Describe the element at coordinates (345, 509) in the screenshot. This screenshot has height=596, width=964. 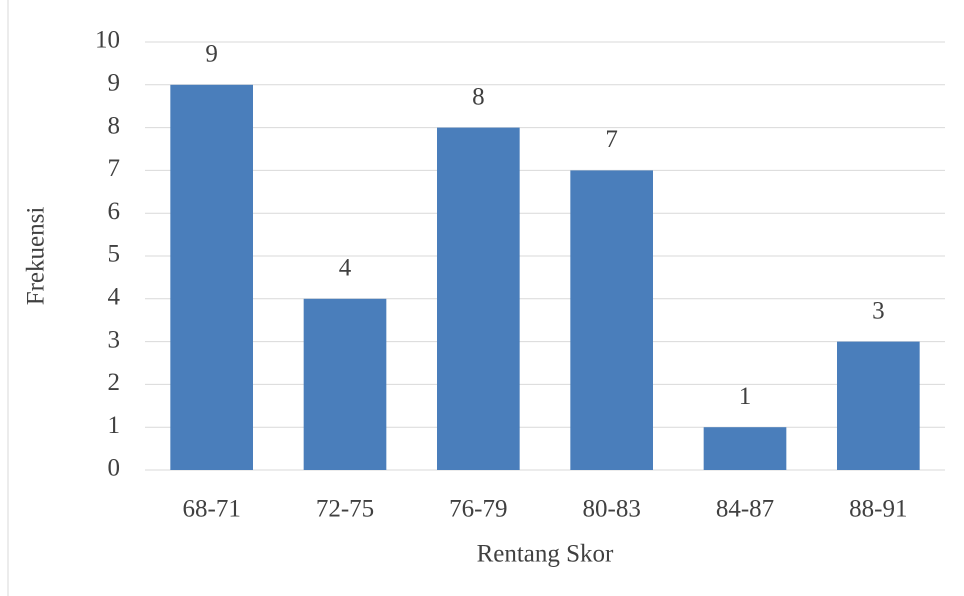
I see `x-tick-label: 72-75` at that location.